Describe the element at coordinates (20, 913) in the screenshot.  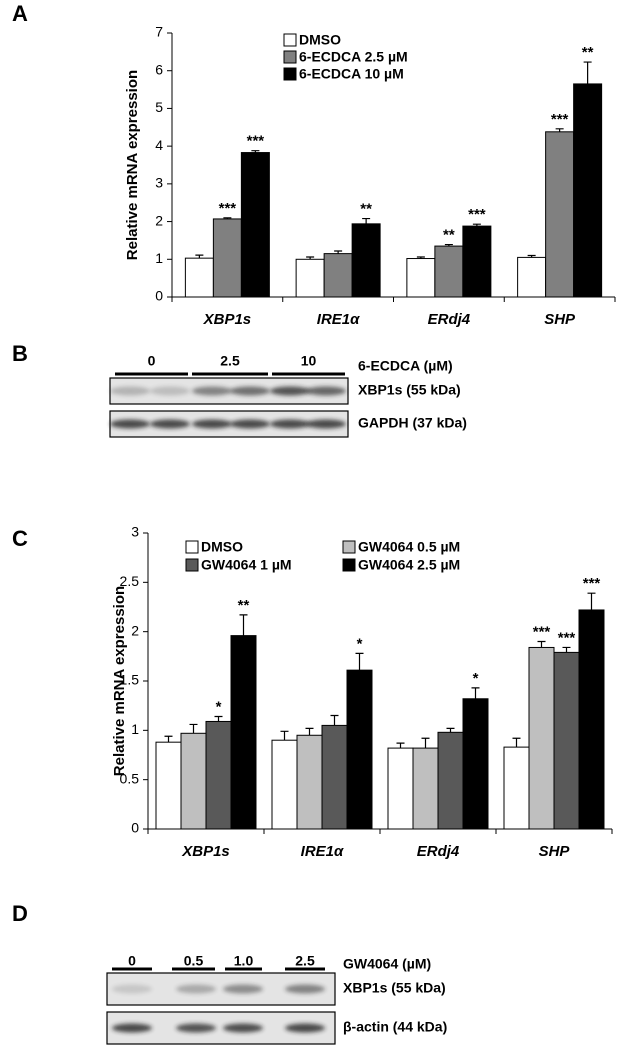
I see `panel-label: D` at that location.